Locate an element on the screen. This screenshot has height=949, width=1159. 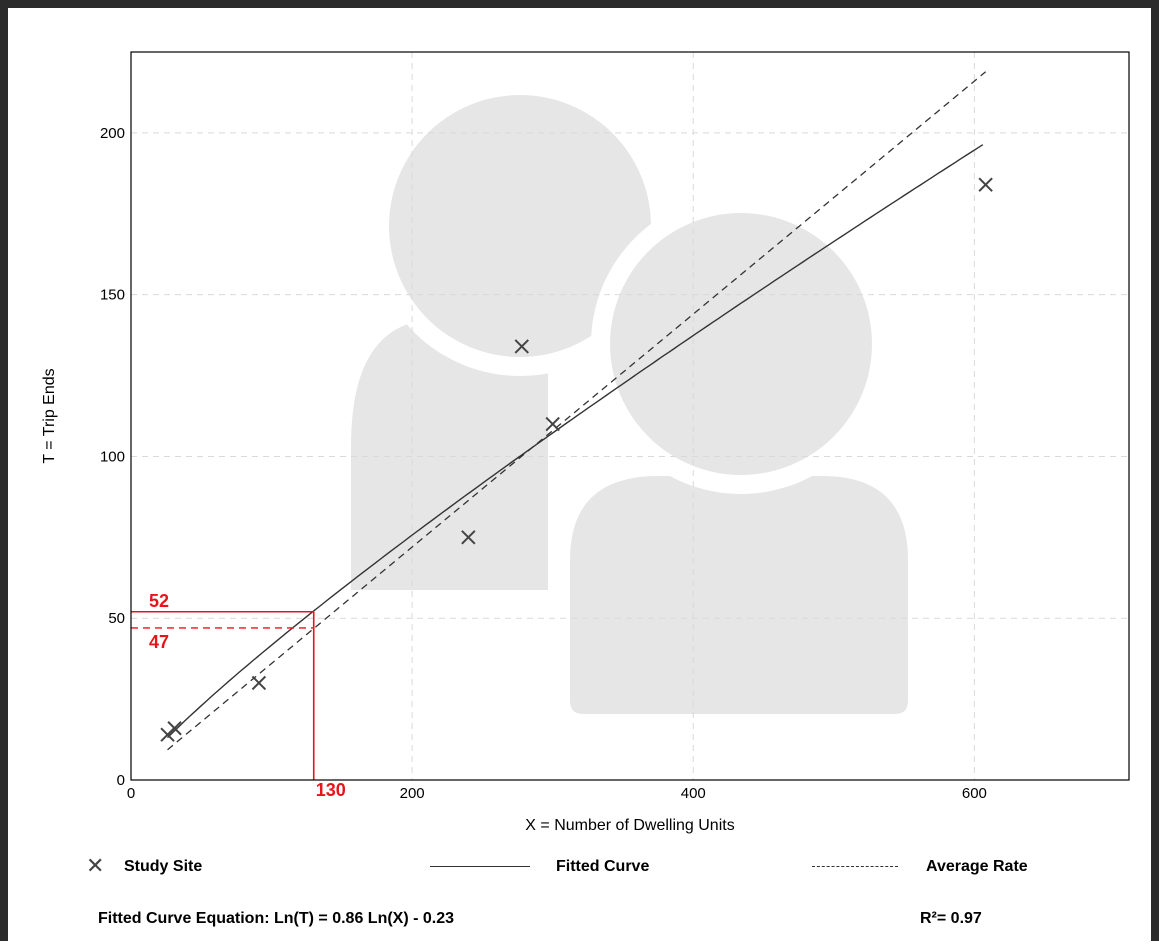
watermark-back-body is located at coordinates (449, 457).